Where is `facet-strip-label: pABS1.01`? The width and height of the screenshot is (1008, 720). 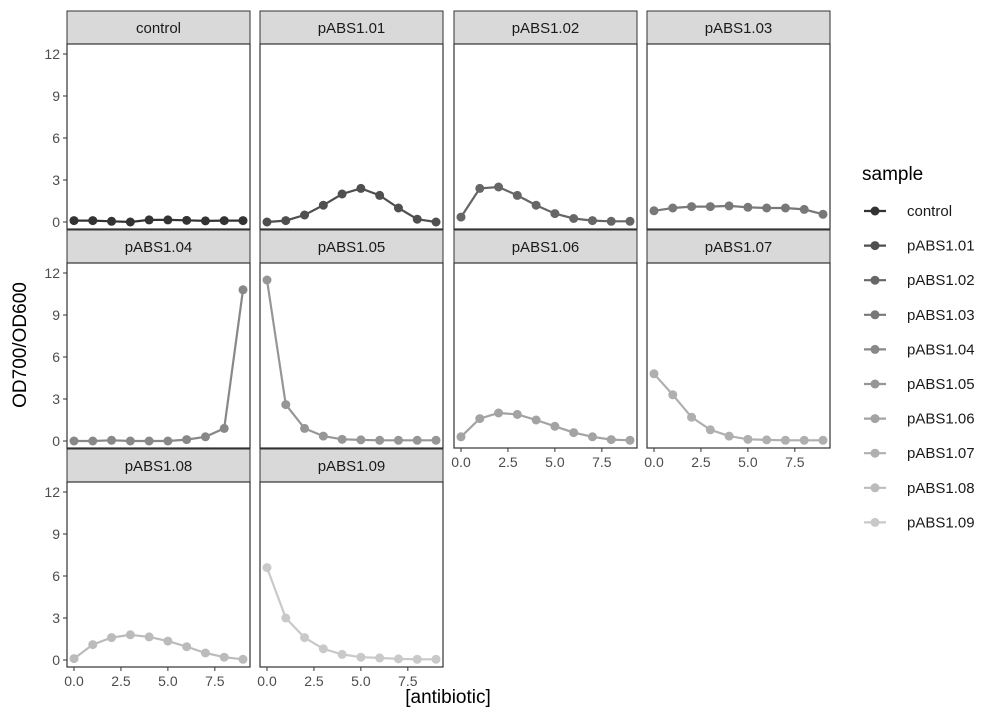
facet-strip-label: pABS1.01 is located at coordinates (352, 28).